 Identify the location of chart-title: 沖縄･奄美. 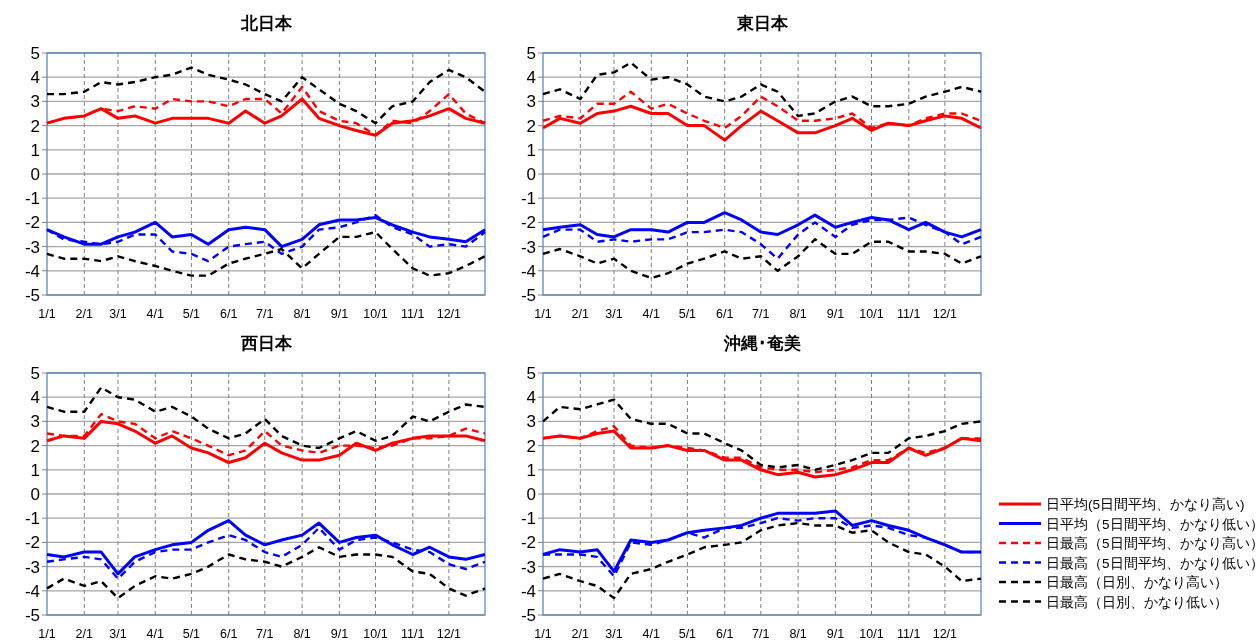
(761, 343).